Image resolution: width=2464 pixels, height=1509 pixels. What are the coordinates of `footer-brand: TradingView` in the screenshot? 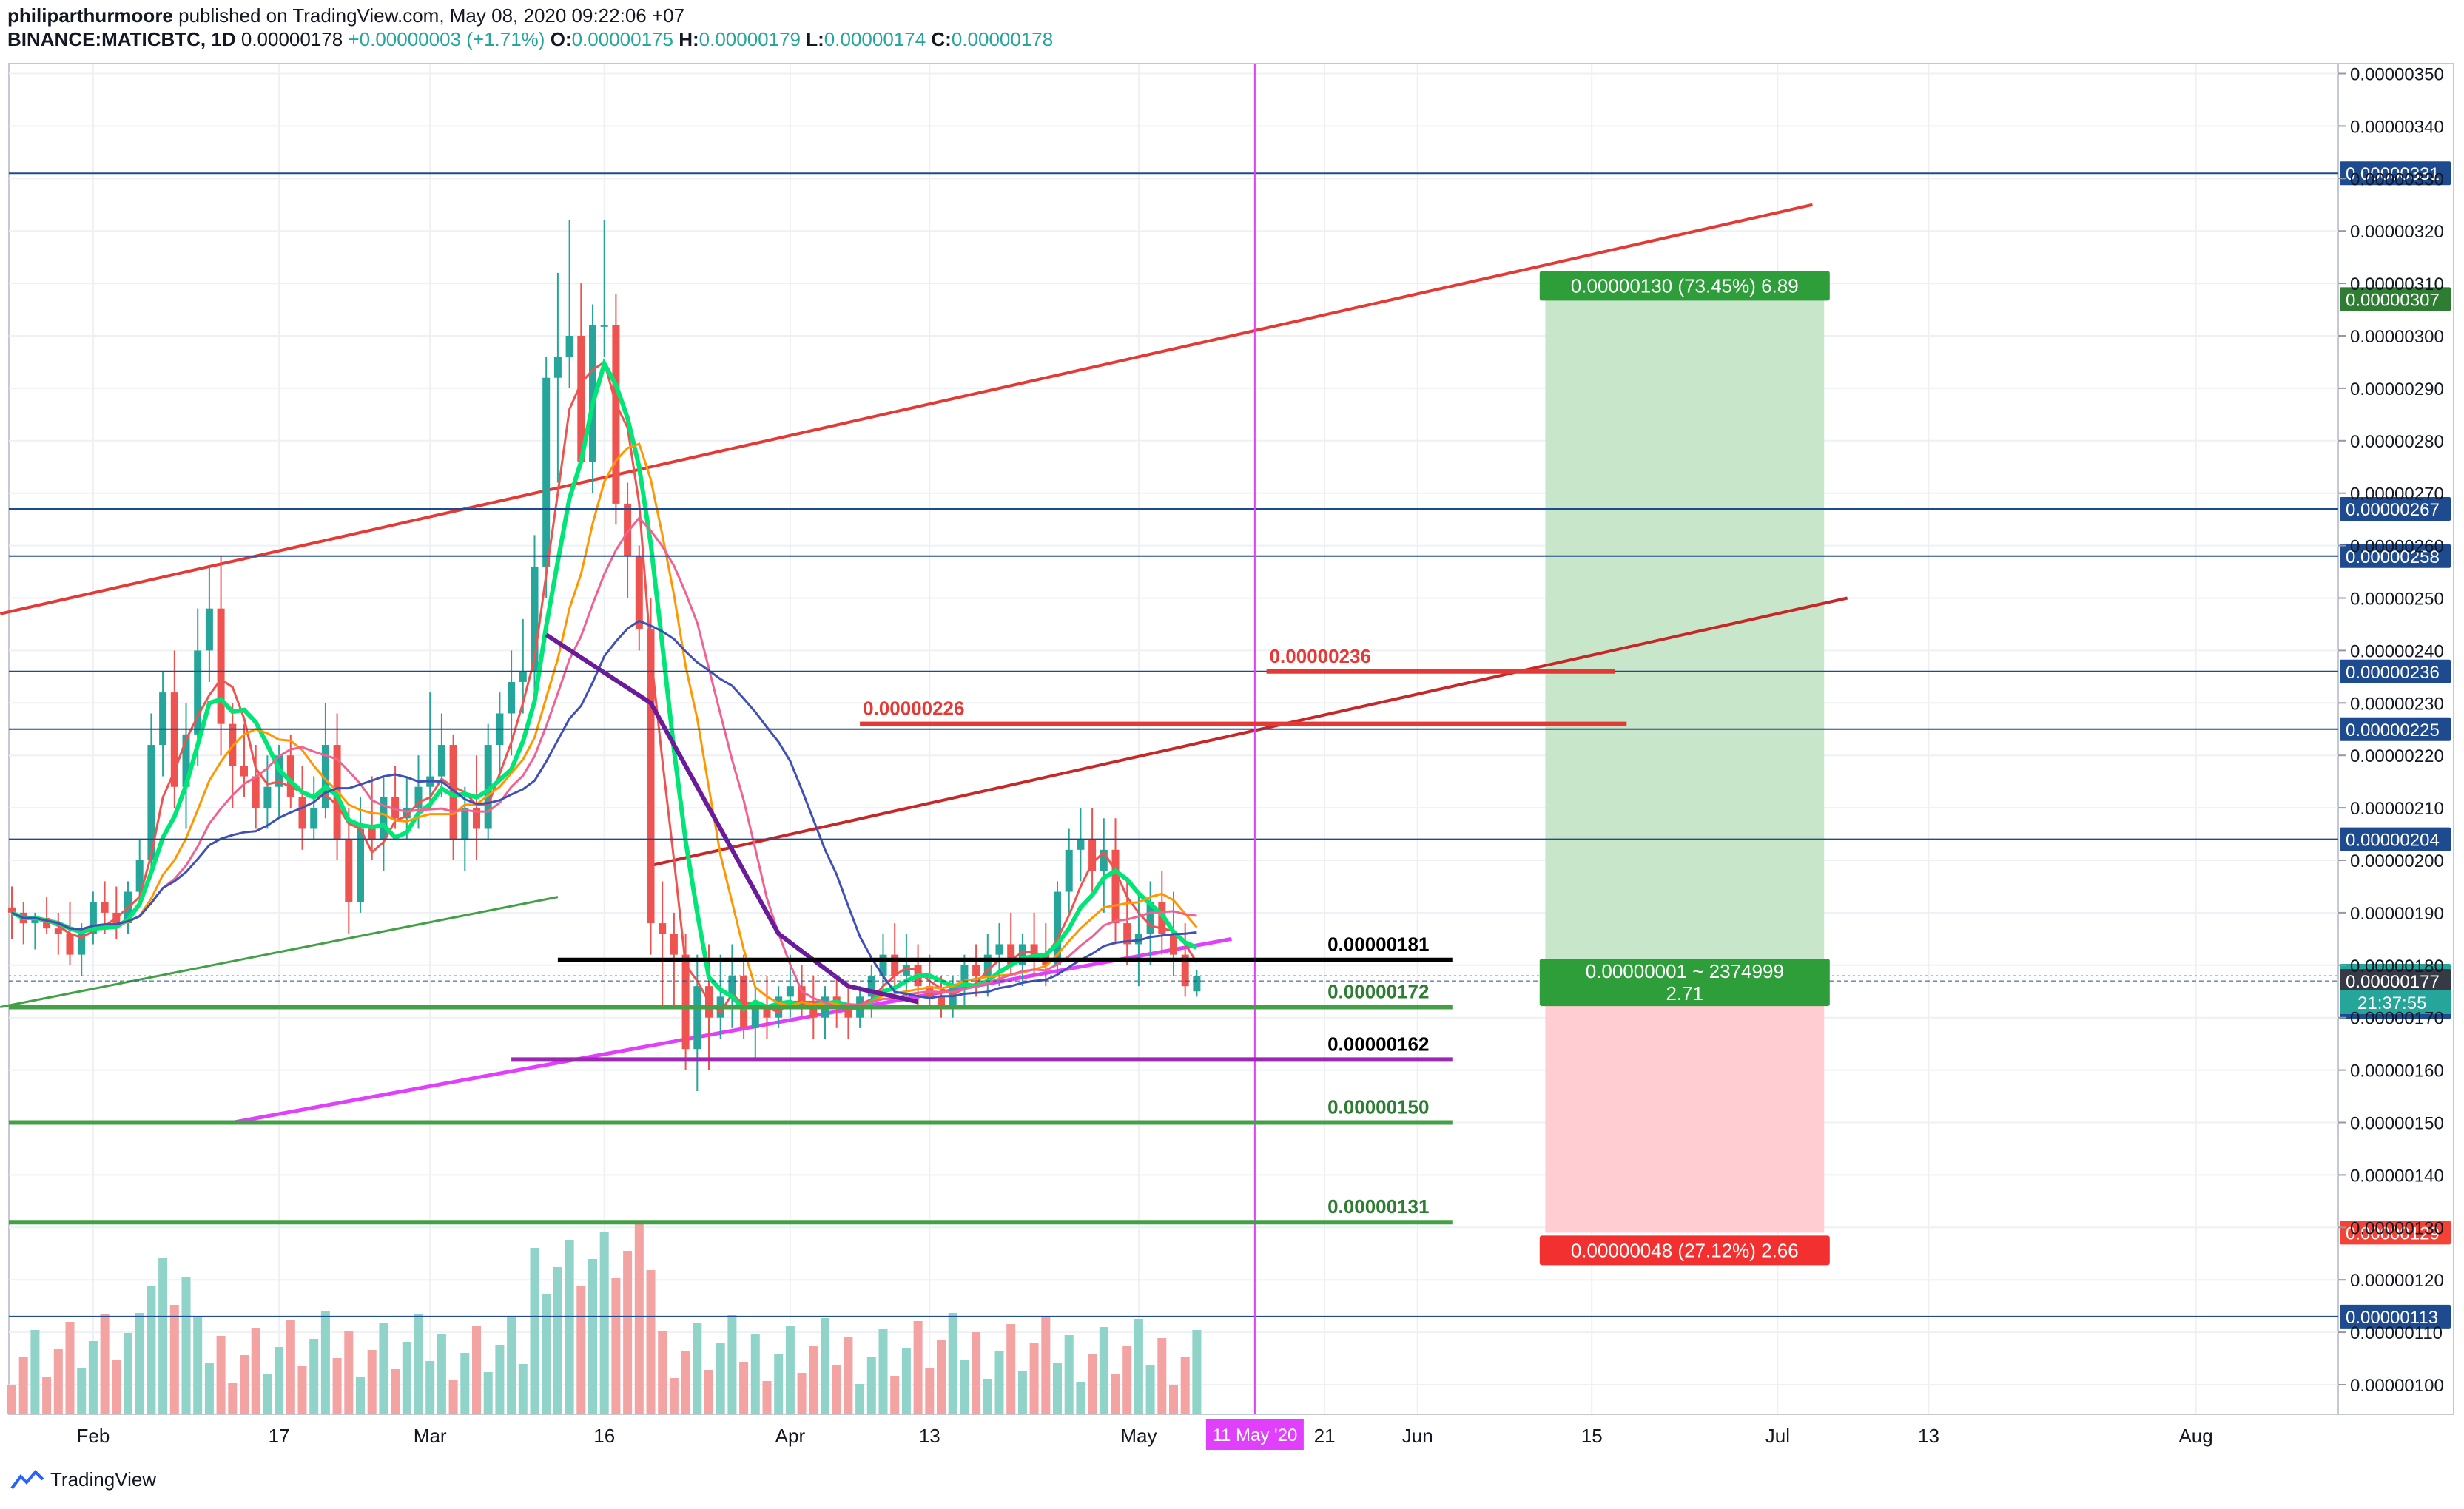 It's located at (83, 1479).